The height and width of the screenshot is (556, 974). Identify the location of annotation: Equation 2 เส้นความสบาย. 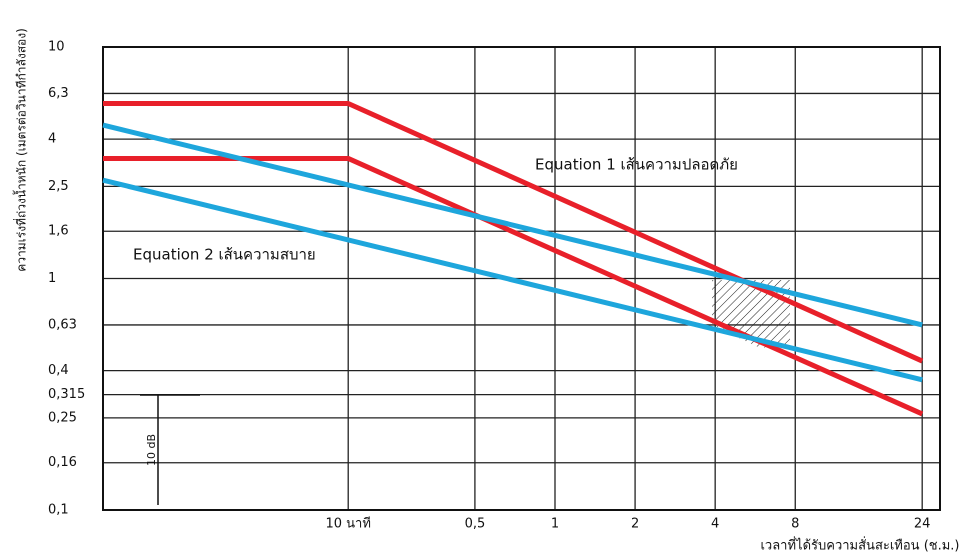
(224, 255).